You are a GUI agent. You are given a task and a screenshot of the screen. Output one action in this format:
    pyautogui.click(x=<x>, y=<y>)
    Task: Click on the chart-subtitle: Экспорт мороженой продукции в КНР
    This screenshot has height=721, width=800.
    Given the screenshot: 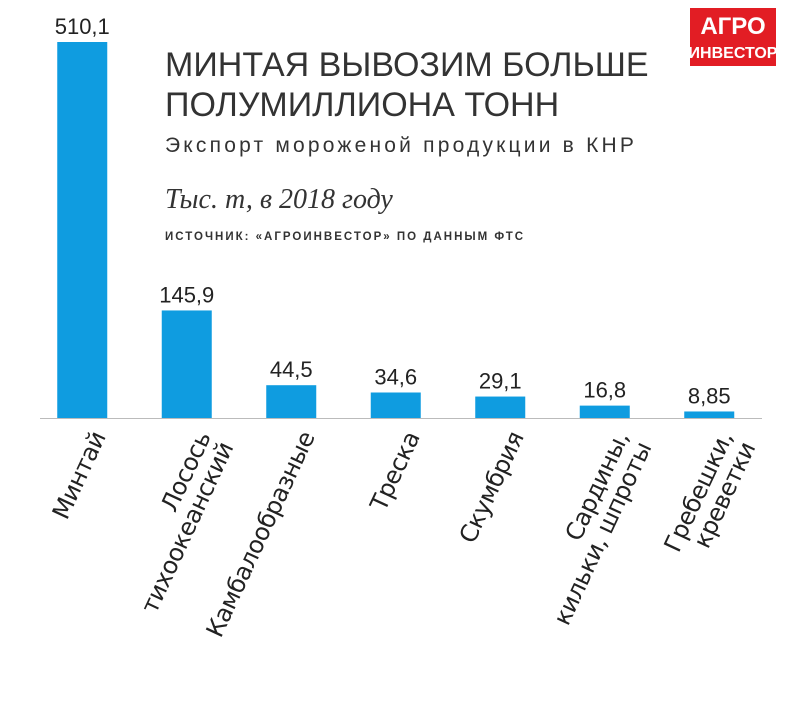 What is the action you would take?
    pyautogui.click(x=401, y=145)
    